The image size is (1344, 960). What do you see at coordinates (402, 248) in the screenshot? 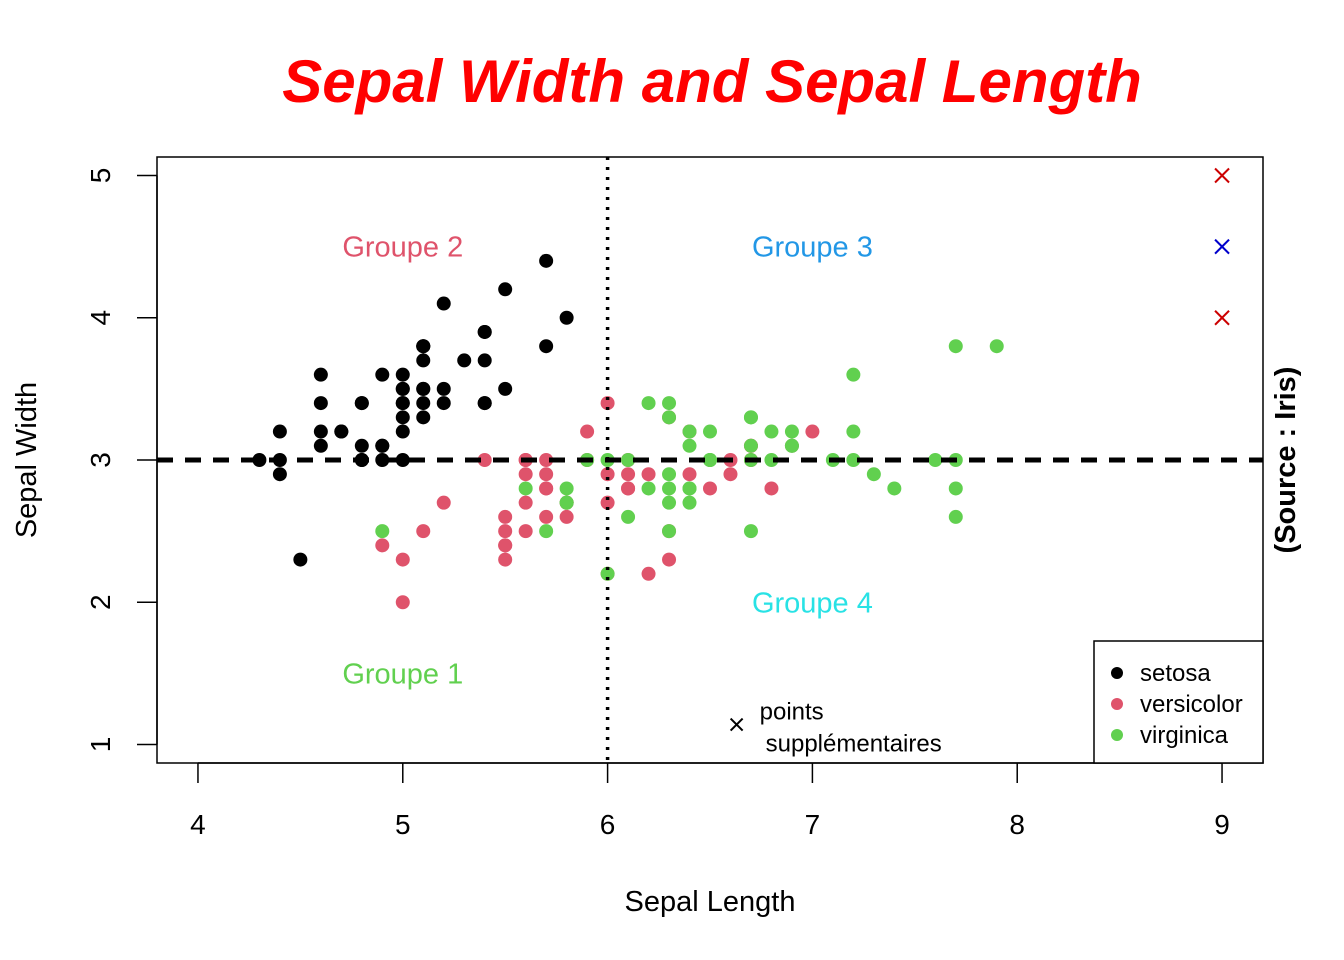
I see `group-label: Groupe 2` at bounding box center [402, 248].